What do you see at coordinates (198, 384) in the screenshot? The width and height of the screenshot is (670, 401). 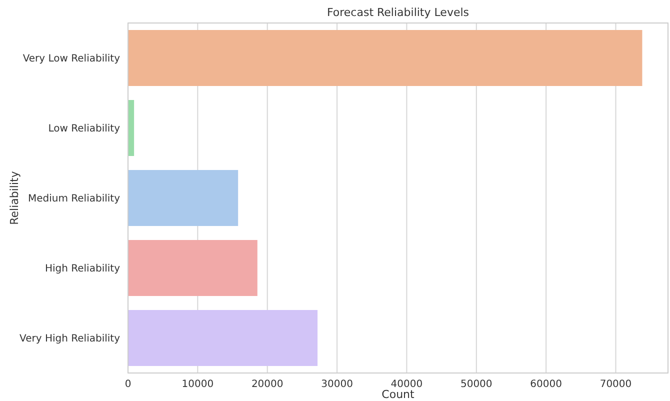 I see `x-tick-label: 10000` at bounding box center [198, 384].